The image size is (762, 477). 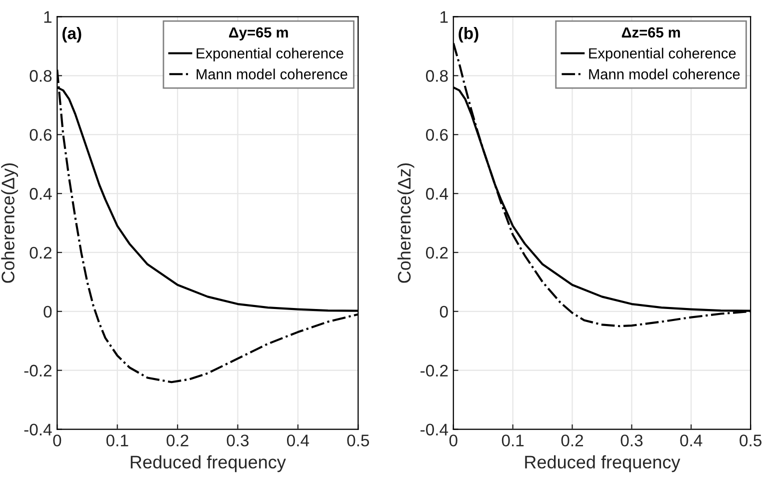 What do you see at coordinates (405, 223) in the screenshot?
I see `y-axis-title: Coherence(Δz)` at bounding box center [405, 223].